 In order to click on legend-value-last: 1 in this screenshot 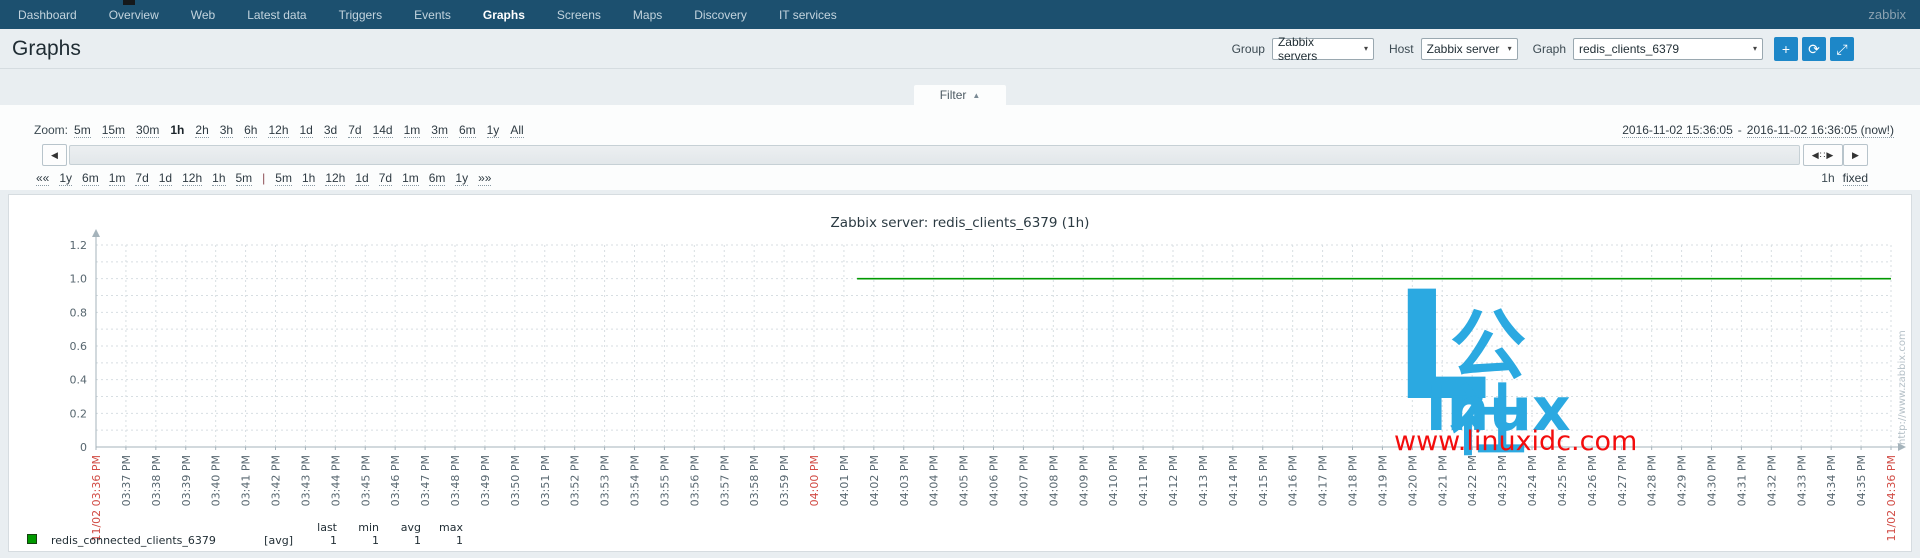, I will do `click(333, 540)`.